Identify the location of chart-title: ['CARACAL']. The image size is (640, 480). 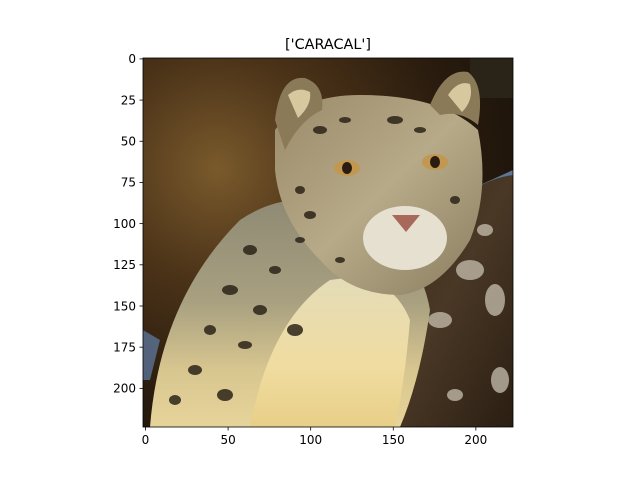
(328, 45).